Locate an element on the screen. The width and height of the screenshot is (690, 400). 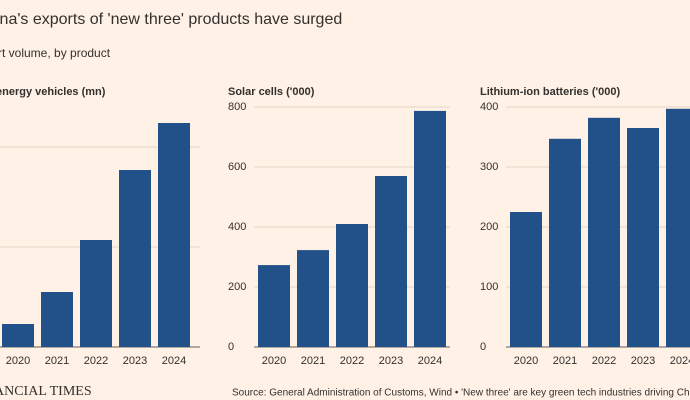
panel-title: Lithium-ion batteries ('000) is located at coordinates (550, 92).